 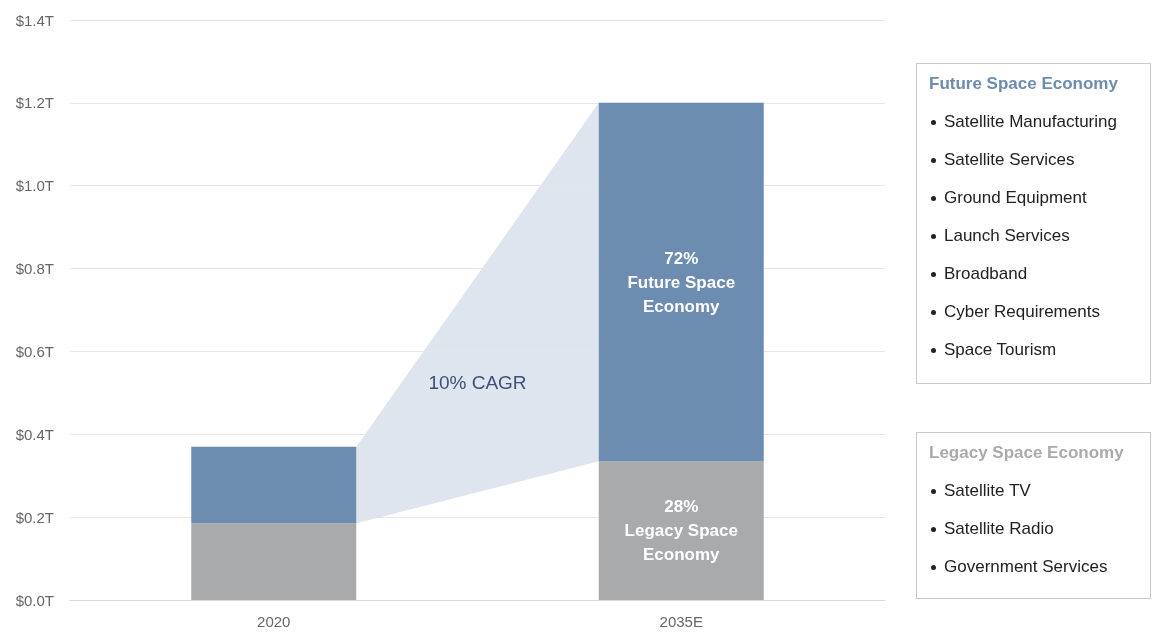 I want to click on text: Cyber Requirements, so click(x=1022, y=312).